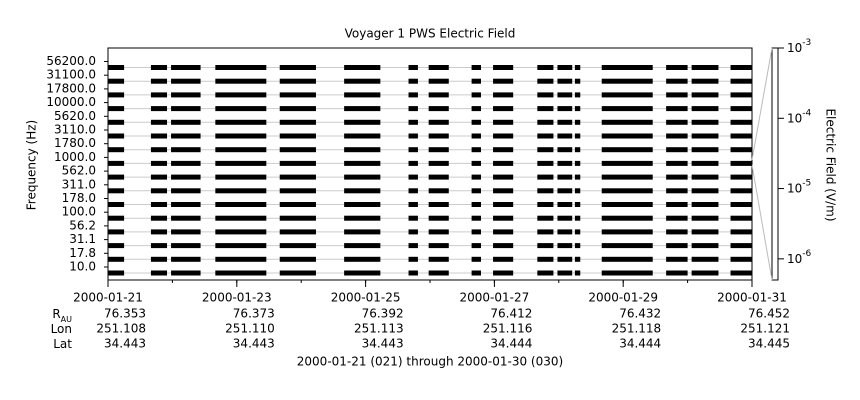 This screenshot has width=860, height=400. What do you see at coordinates (237, 298) in the screenshot?
I see `x-tick-label: 2000-01-23` at bounding box center [237, 298].